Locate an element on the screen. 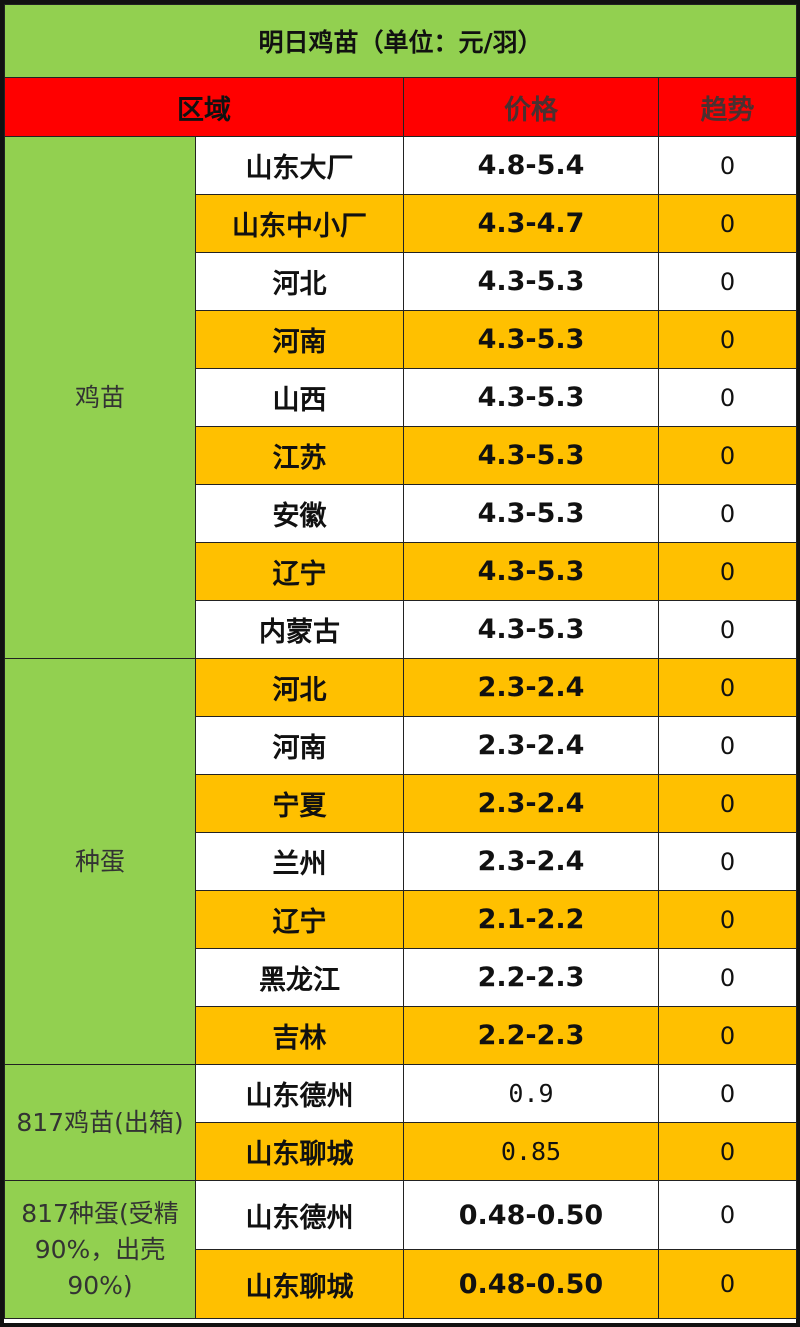  table-title: 明日鸡苗（单位：元/羽） is located at coordinates (400, 41).